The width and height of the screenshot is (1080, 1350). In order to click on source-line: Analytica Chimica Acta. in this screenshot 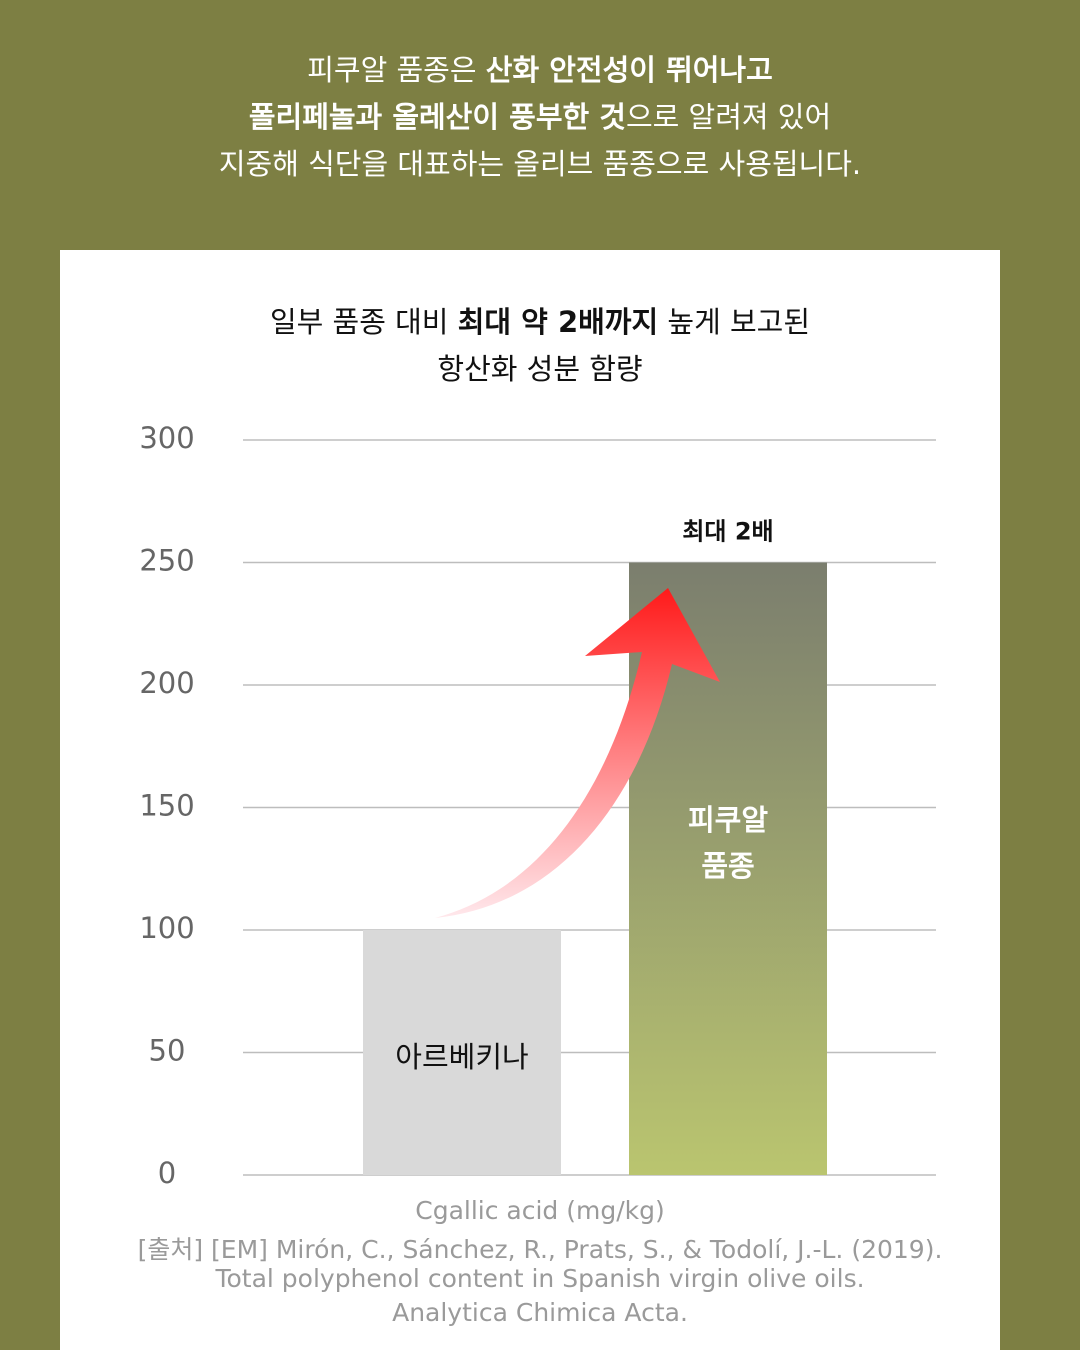, I will do `click(540, 1312)`.